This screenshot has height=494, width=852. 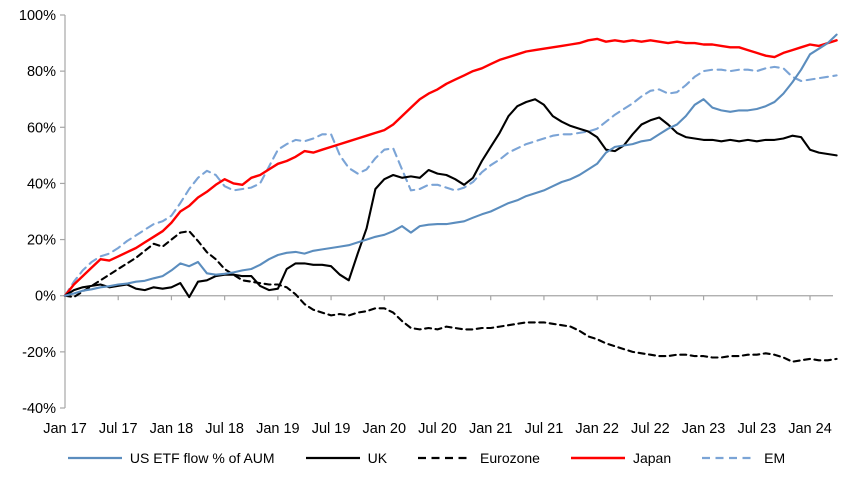 What do you see at coordinates (118, 429) in the screenshot?
I see `x-tick-label: Jul 17` at bounding box center [118, 429].